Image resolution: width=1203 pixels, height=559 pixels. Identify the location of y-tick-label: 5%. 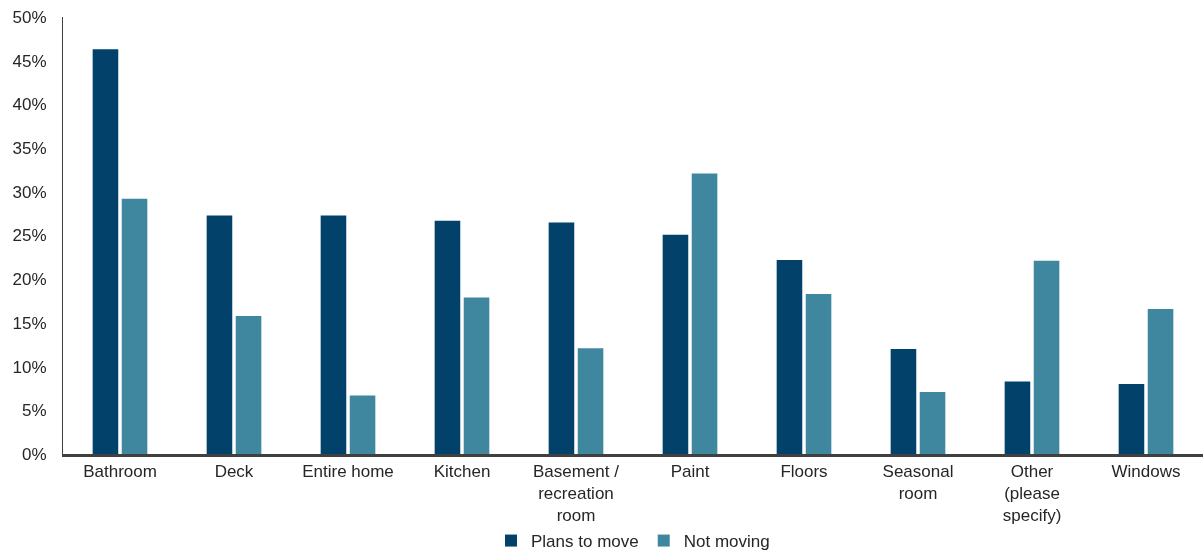
(34, 411).